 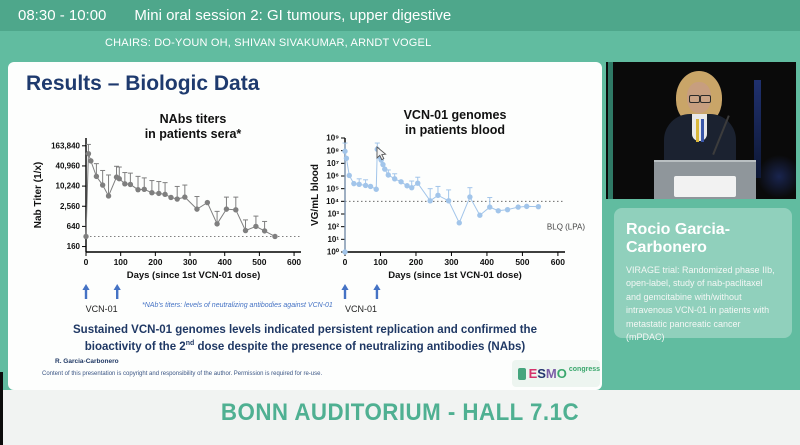 I want to click on svg-text: 10⁶, so click(x=332, y=176).